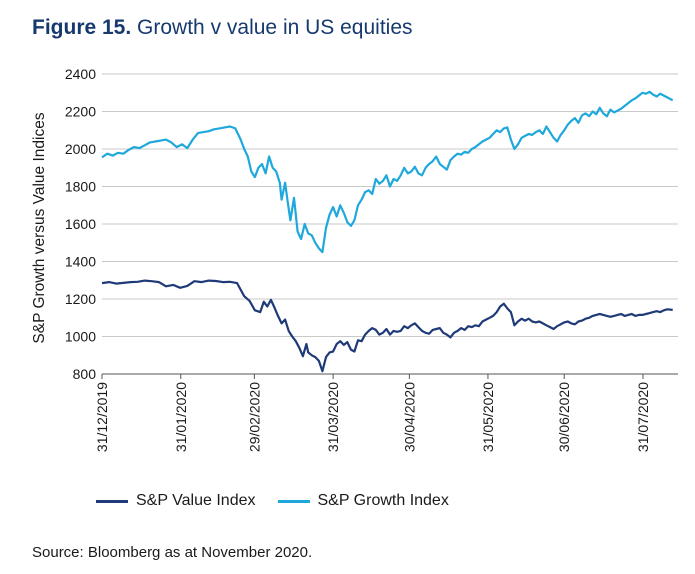  I want to click on y-tick-label: 2200, so click(80, 112).